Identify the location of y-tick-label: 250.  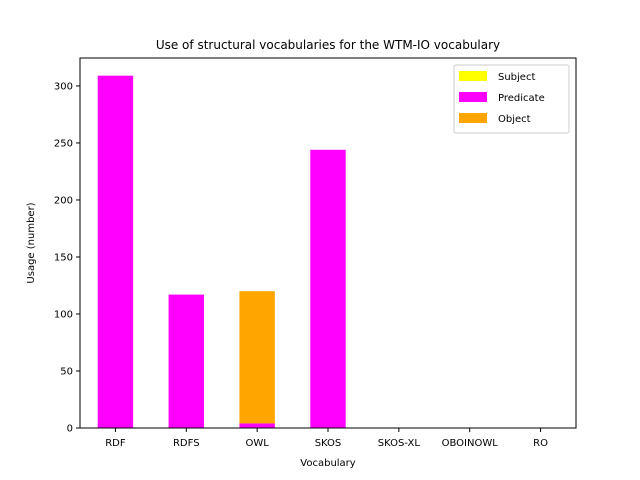
(63, 143).